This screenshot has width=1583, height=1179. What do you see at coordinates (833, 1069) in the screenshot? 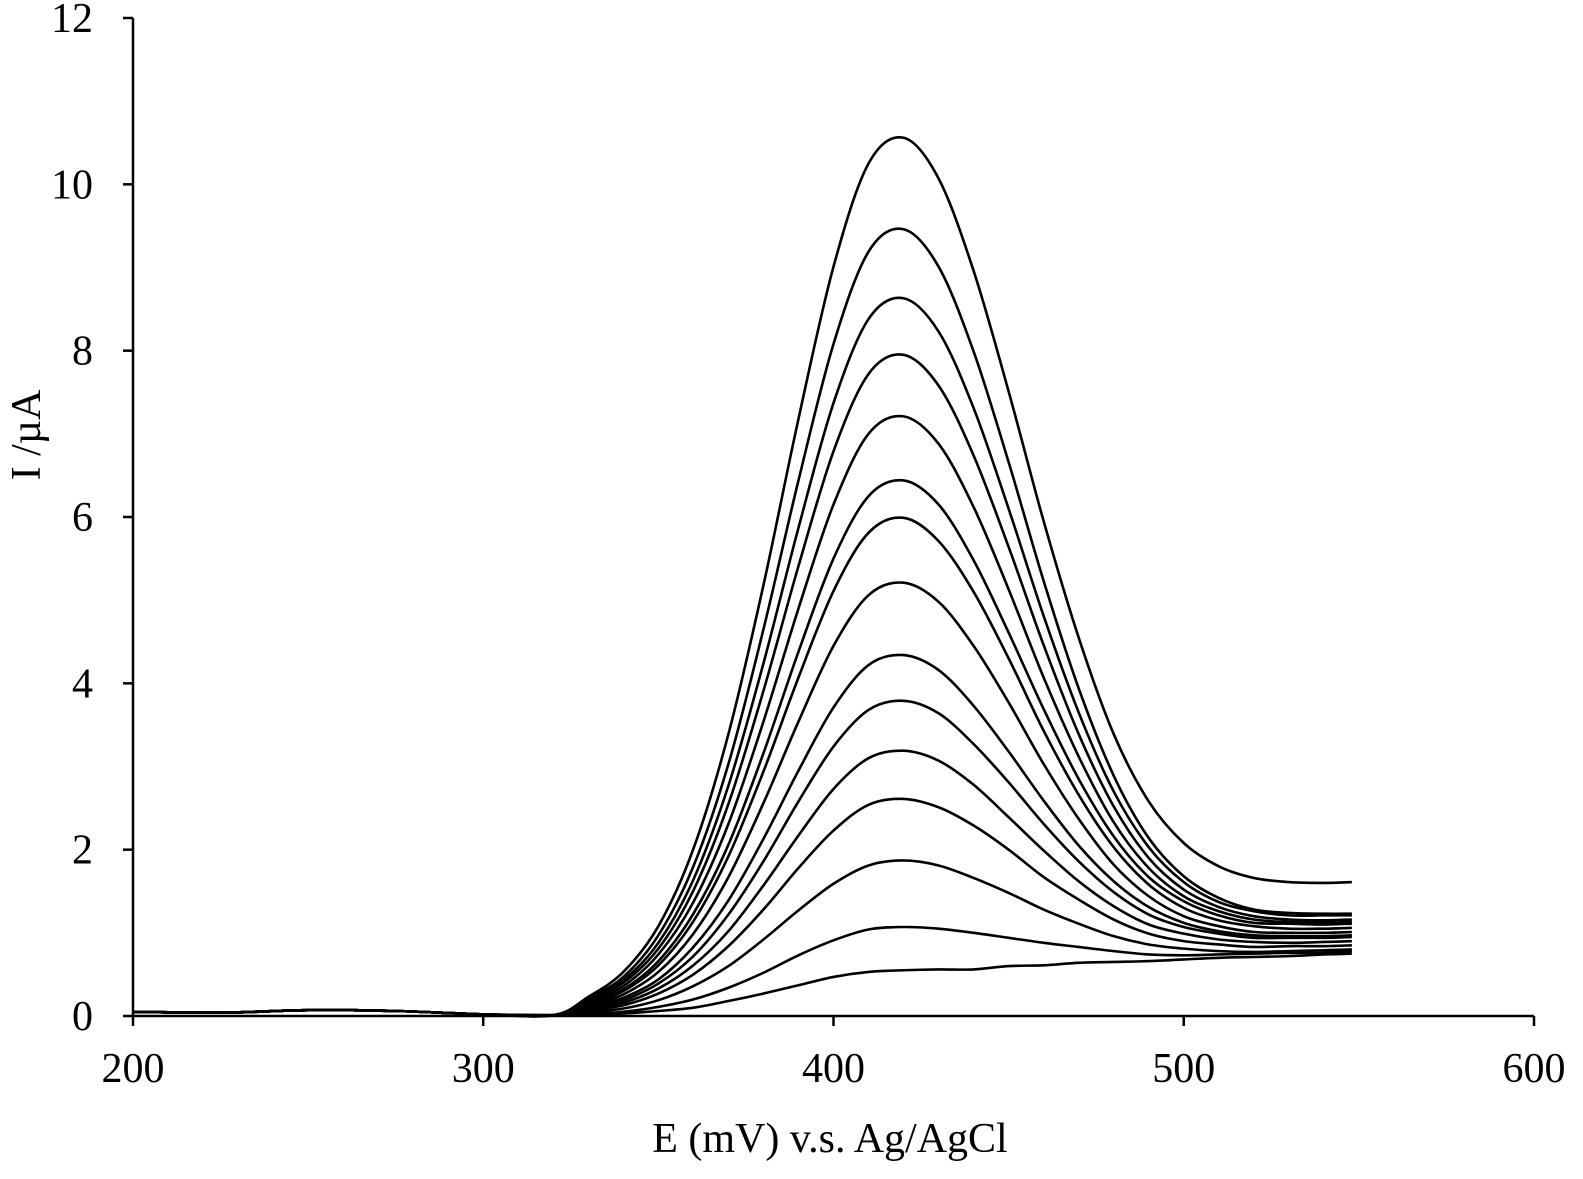
I see `x-tick-label: 400` at bounding box center [833, 1069].